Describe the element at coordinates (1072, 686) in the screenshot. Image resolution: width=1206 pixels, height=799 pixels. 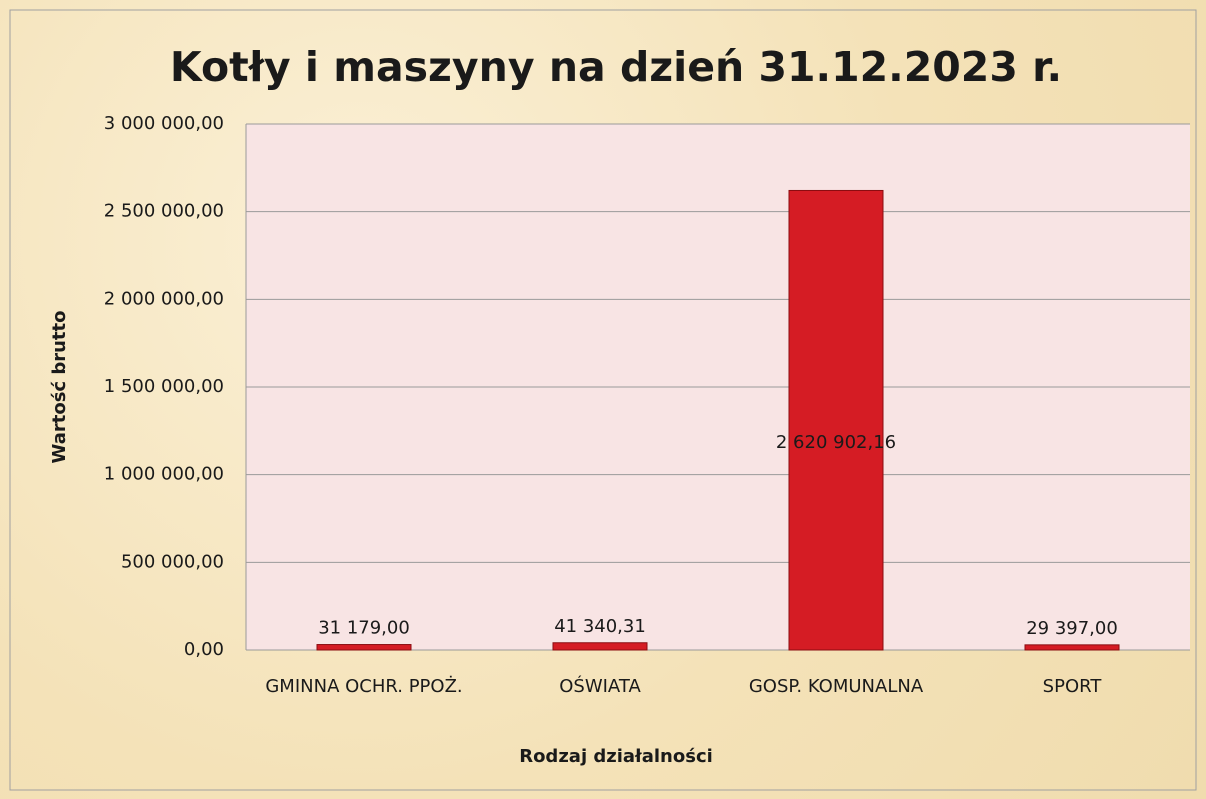
I see `x-tick-label: SPORT` at that location.